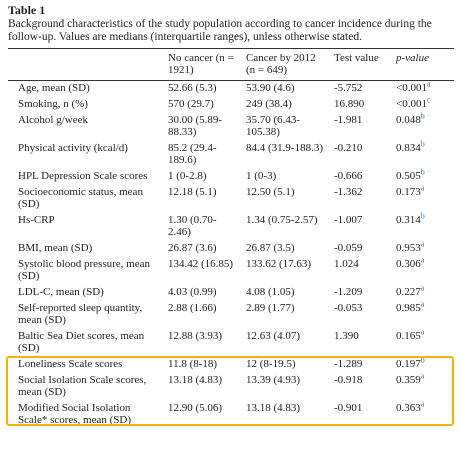 Image resolution: width=460 pixels, height=452 pixels. Describe the element at coordinates (286, 387) in the screenshot. I see `cell: 13.39 (4.93)` at that location.